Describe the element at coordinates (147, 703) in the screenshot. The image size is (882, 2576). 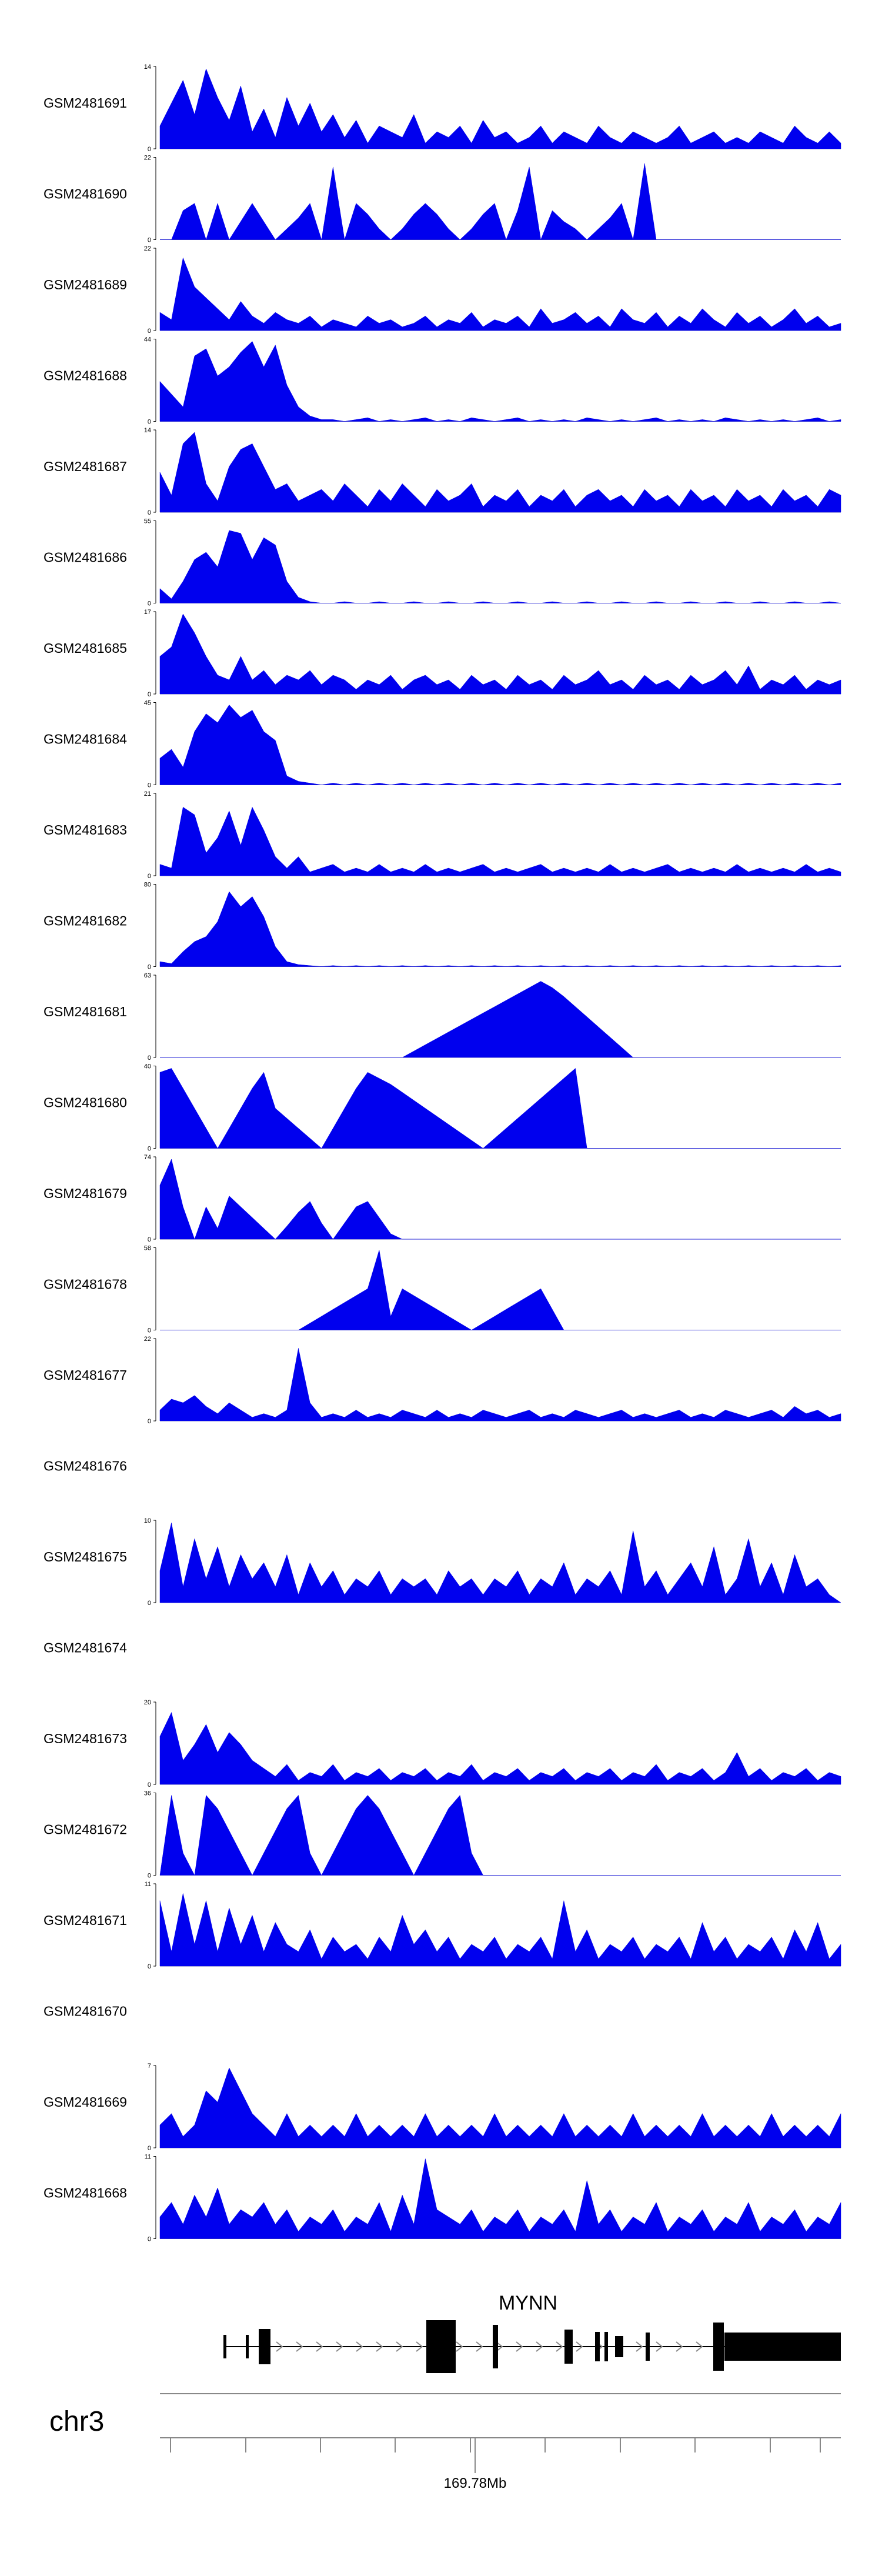
I see `y-tick-label-max: 45` at that location.